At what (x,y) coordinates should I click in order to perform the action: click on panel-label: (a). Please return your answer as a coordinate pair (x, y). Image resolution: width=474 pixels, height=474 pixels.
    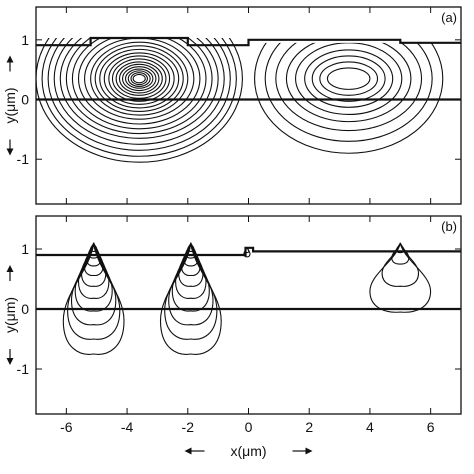
    Looking at the image, I should click on (449, 17).